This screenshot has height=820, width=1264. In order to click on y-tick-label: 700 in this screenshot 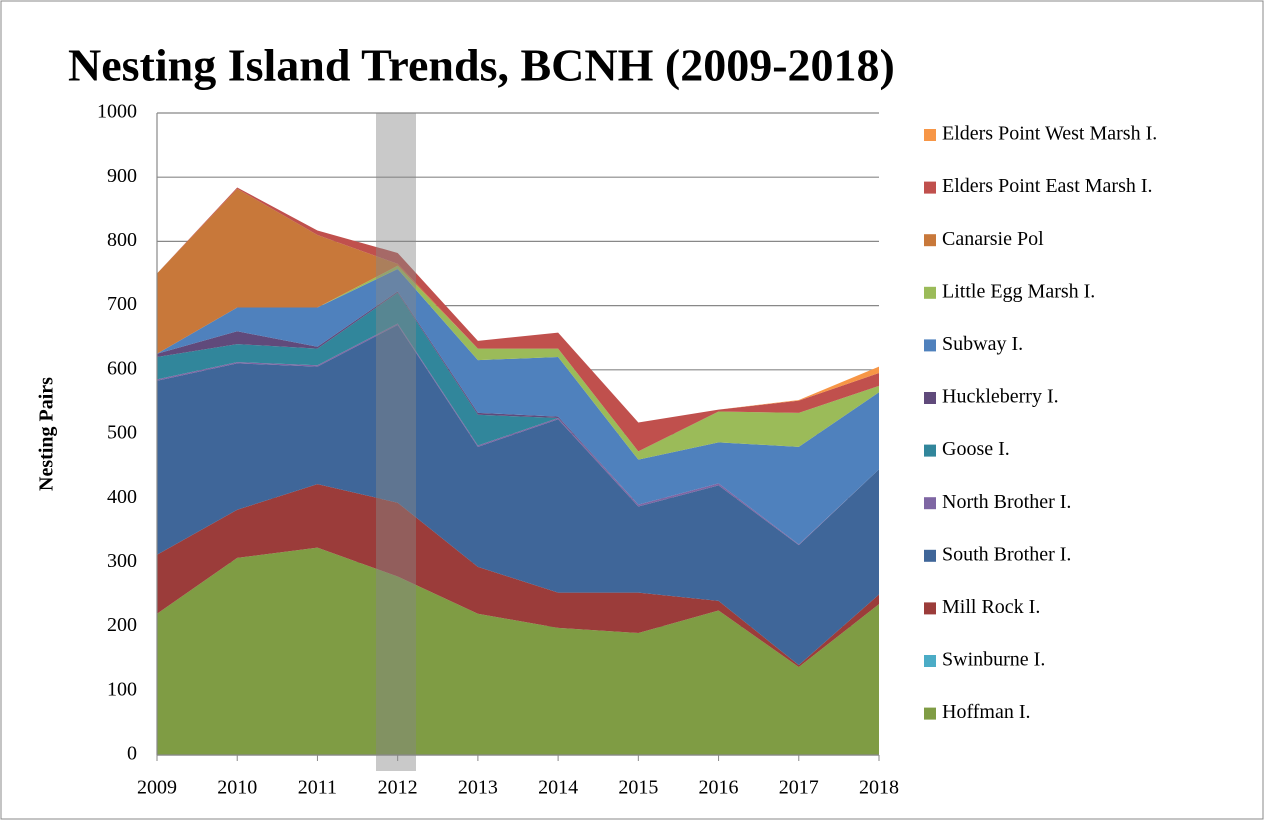, I will do `click(122, 304)`.